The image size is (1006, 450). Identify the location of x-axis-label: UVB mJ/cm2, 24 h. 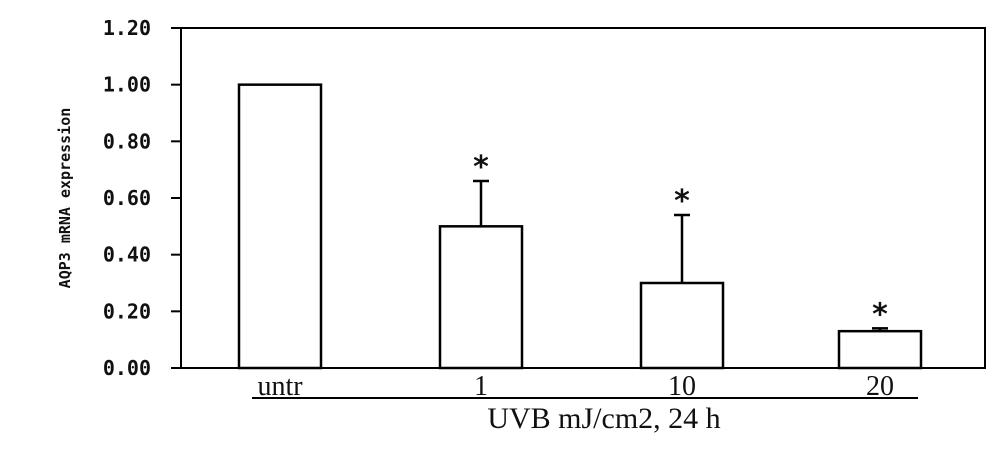
(603, 418).